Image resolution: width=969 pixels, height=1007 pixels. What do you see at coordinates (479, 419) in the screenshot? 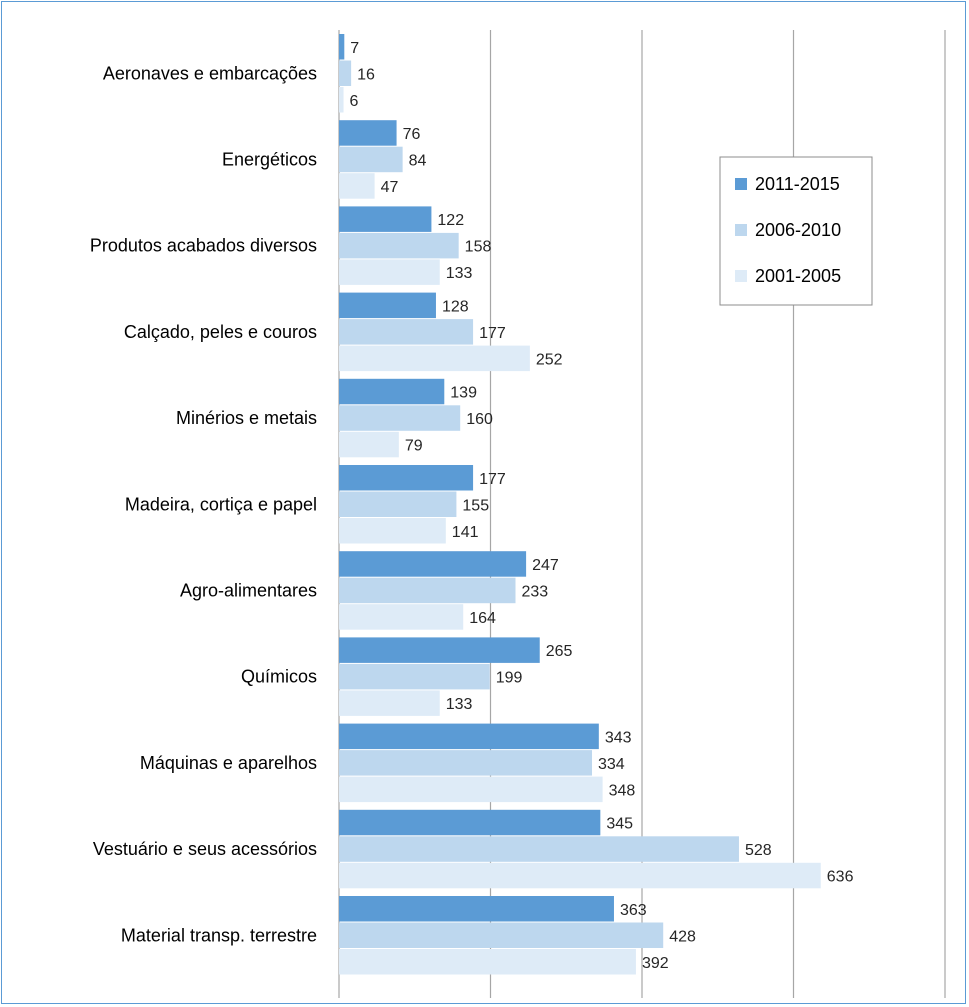
I see `data-label-minerios-e-metais-2006-2010: 160` at bounding box center [479, 419].